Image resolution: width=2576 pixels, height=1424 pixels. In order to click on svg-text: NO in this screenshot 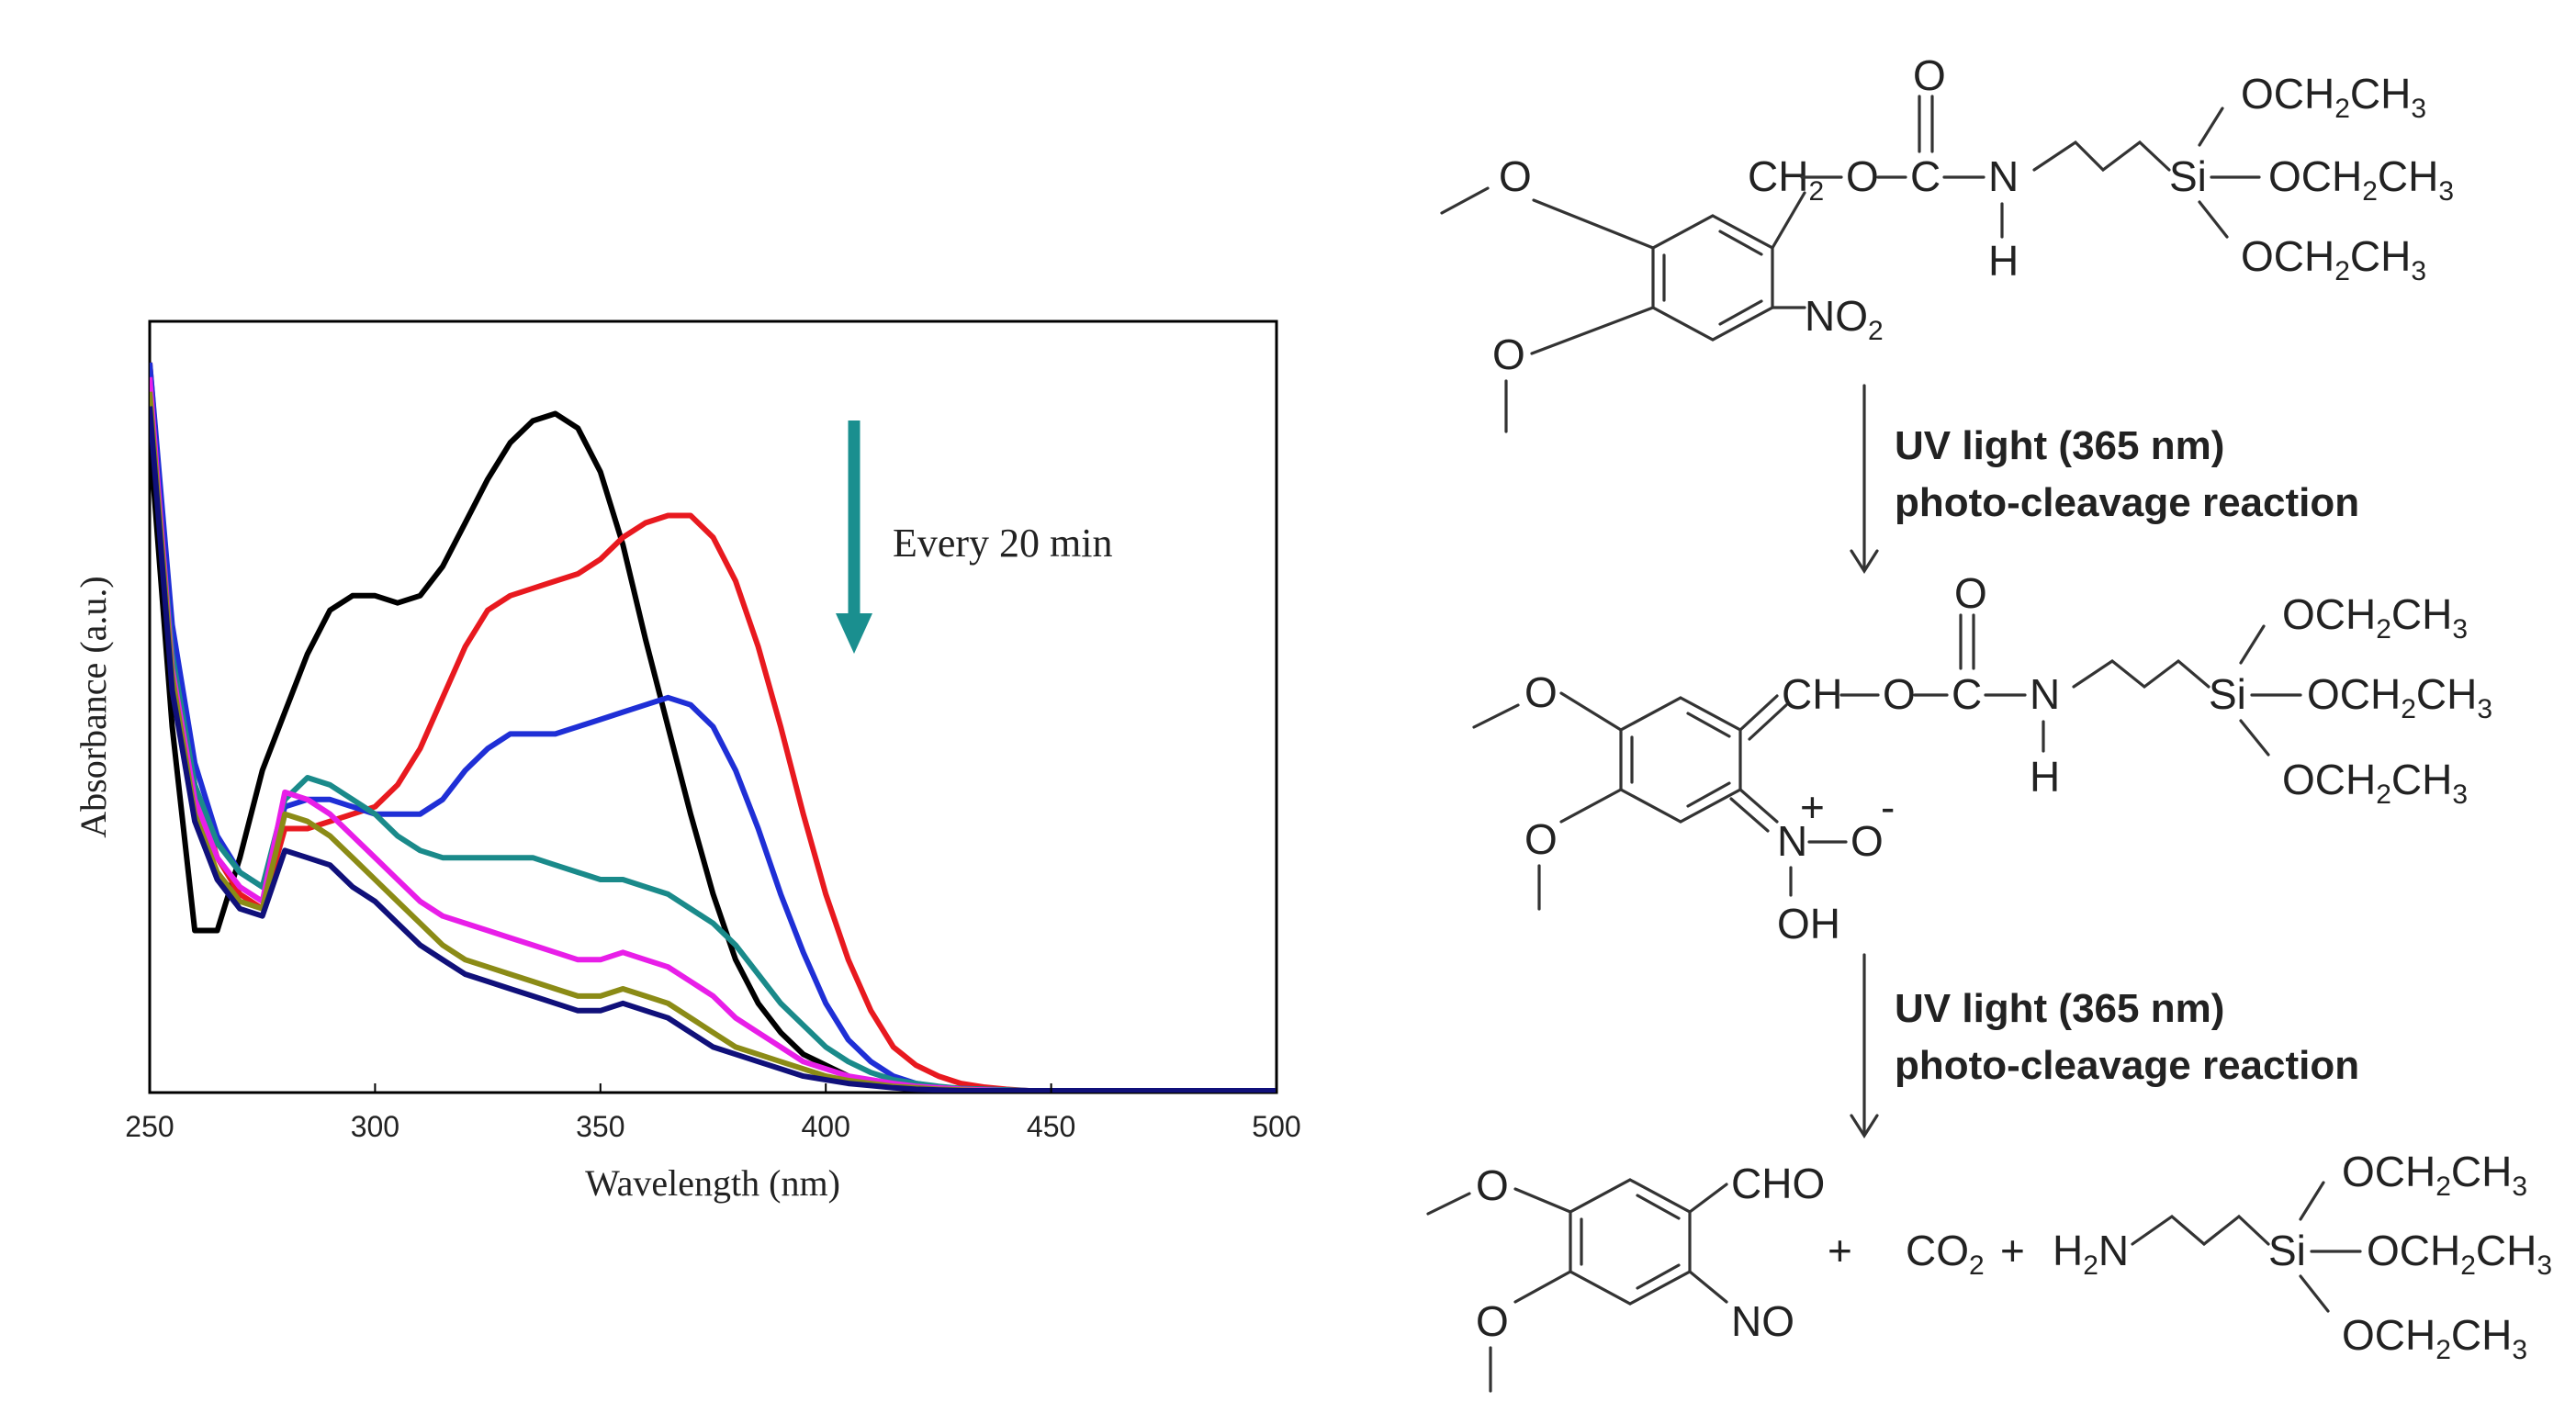, I will do `click(1762, 1321)`.